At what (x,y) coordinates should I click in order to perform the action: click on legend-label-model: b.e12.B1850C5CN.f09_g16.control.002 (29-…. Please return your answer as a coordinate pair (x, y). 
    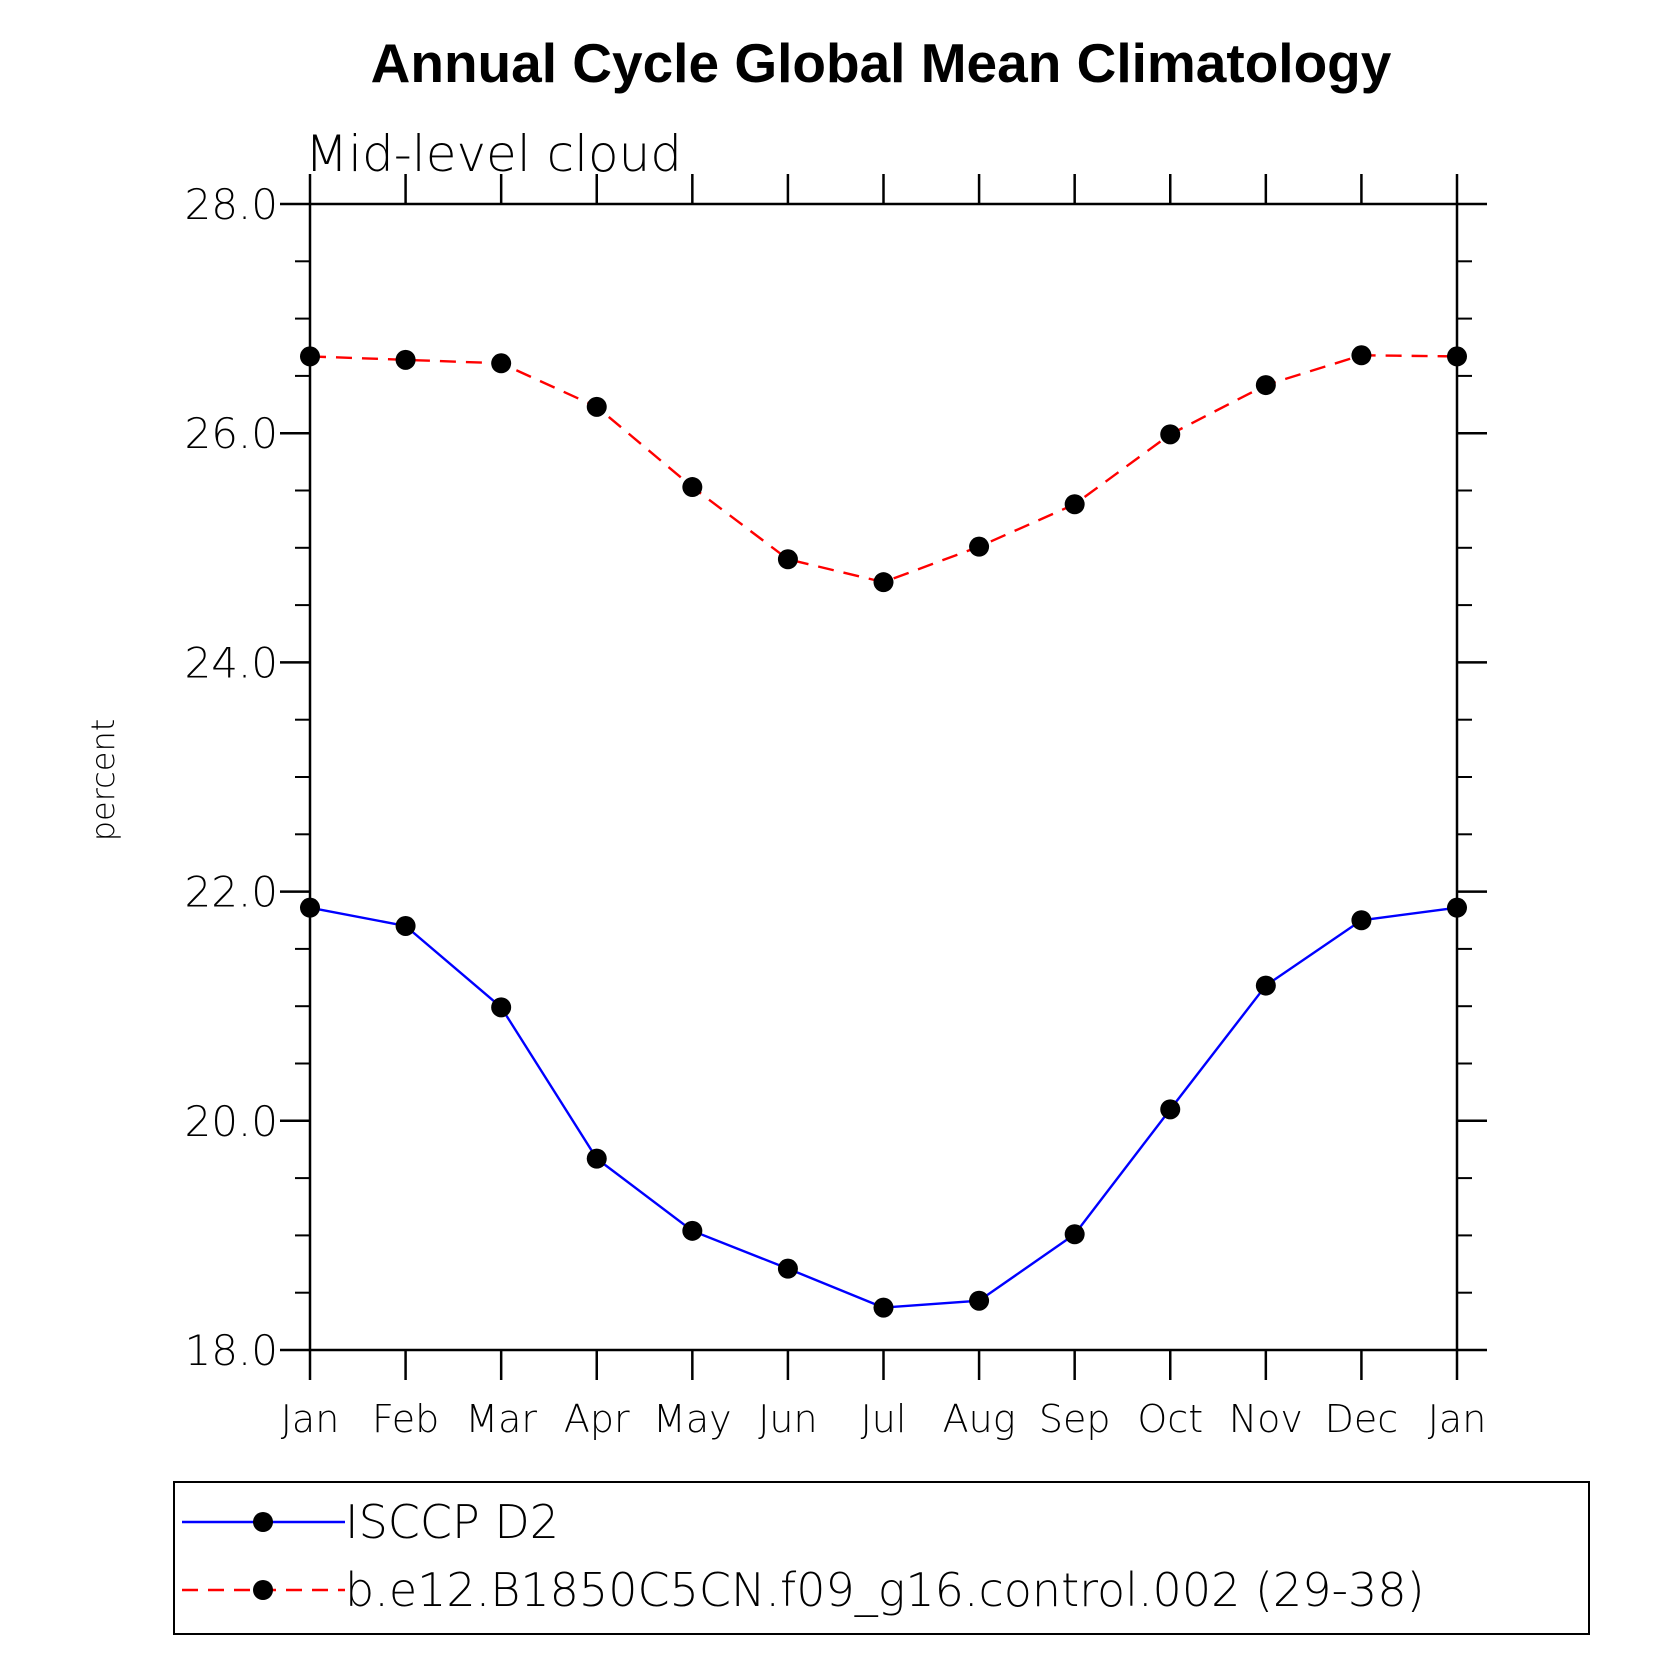
    Looking at the image, I should click on (885, 1590).